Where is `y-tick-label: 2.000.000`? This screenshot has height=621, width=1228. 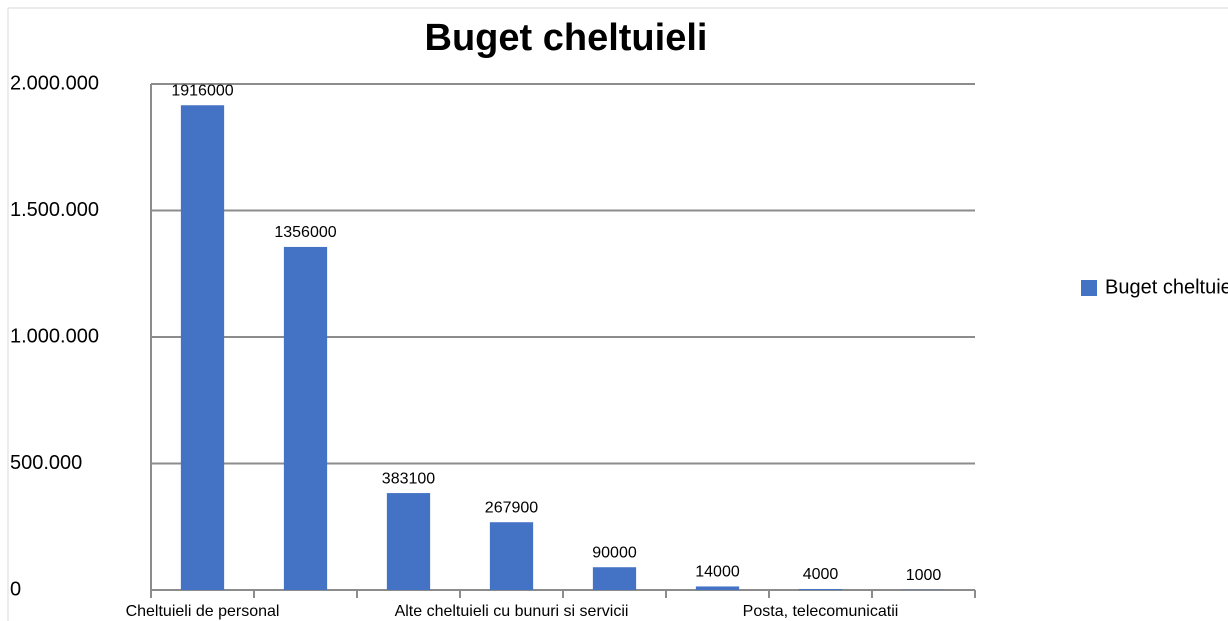 y-tick-label: 2.000.000 is located at coordinates (54, 83).